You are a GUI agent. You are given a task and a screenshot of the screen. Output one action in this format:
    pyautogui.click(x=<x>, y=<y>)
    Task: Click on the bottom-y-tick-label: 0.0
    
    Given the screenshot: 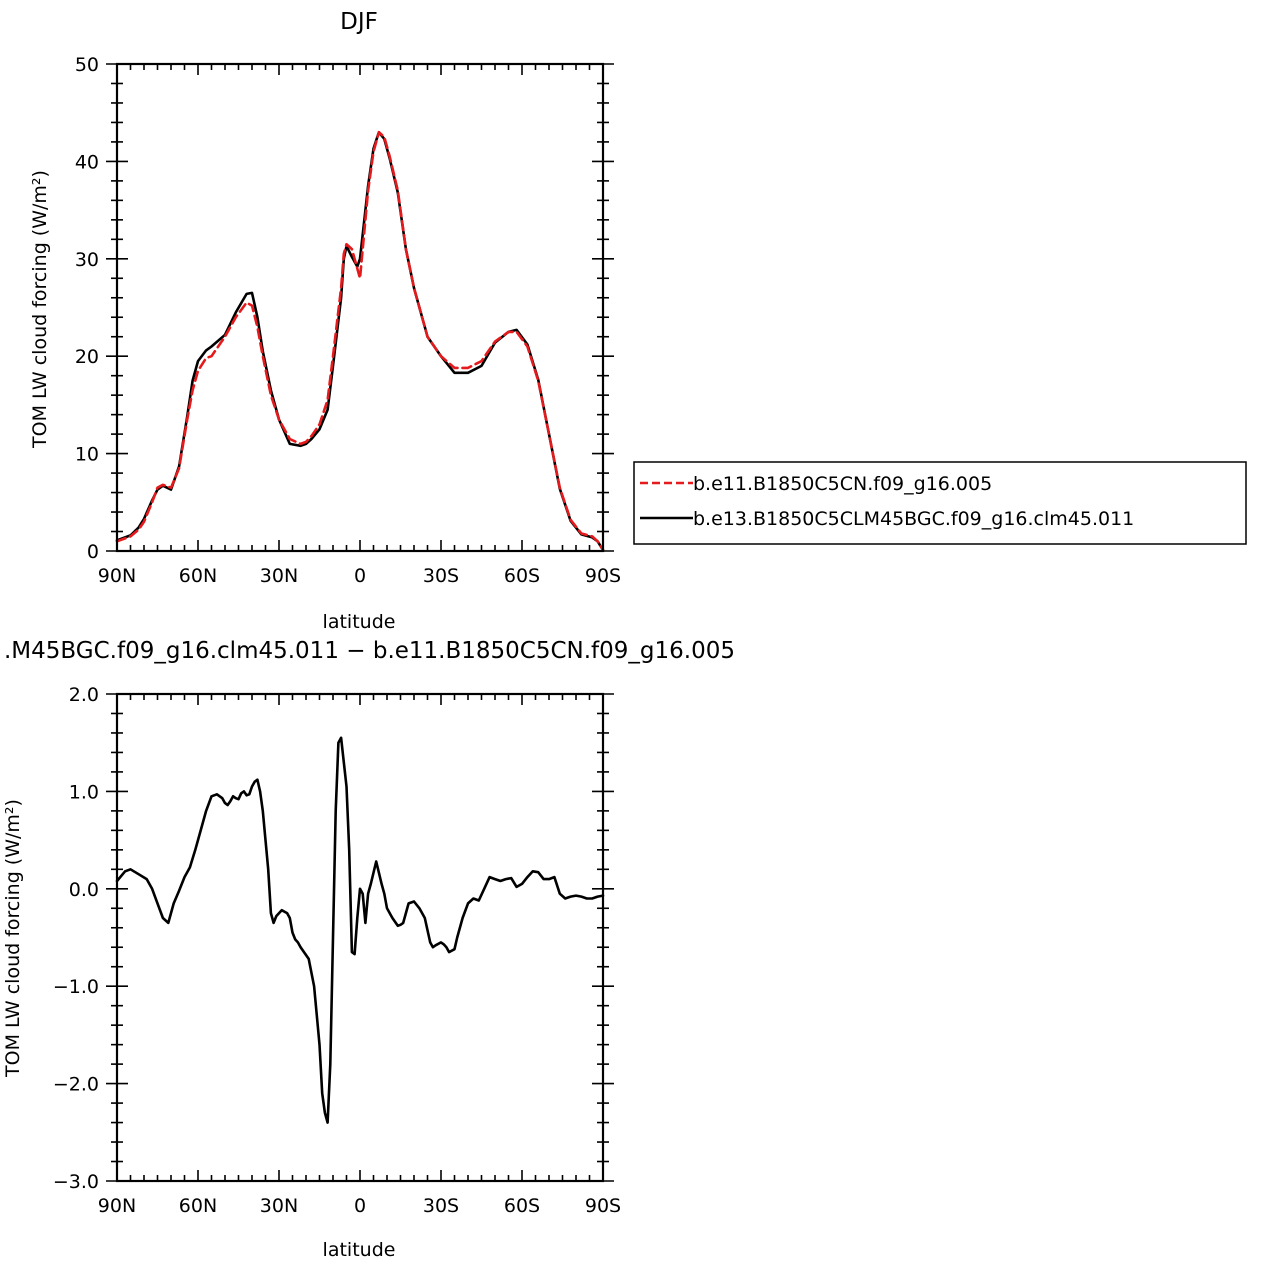 What is the action you would take?
    pyautogui.click(x=84, y=890)
    